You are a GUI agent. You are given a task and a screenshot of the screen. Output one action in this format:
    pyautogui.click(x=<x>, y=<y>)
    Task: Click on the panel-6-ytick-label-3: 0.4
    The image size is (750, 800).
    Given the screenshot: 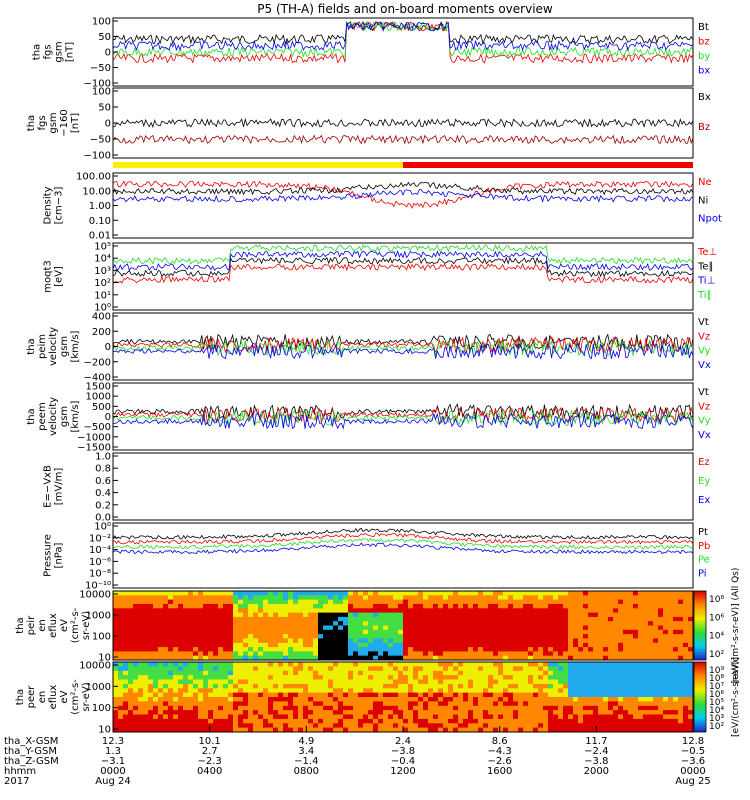 What is the action you would take?
    pyautogui.click(x=103, y=493)
    